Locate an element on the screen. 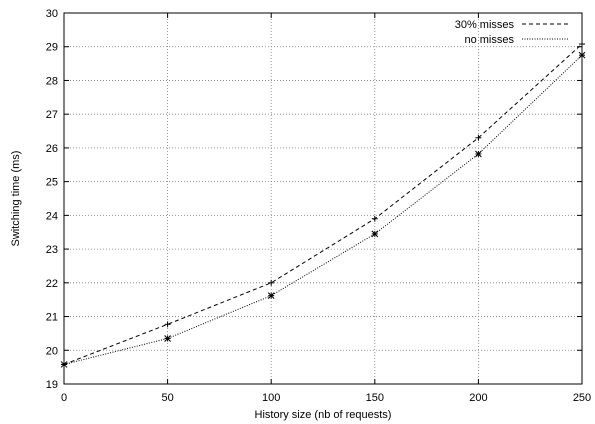 This screenshot has height=424, width=595. x-tick-label: 150 is located at coordinates (375, 398).